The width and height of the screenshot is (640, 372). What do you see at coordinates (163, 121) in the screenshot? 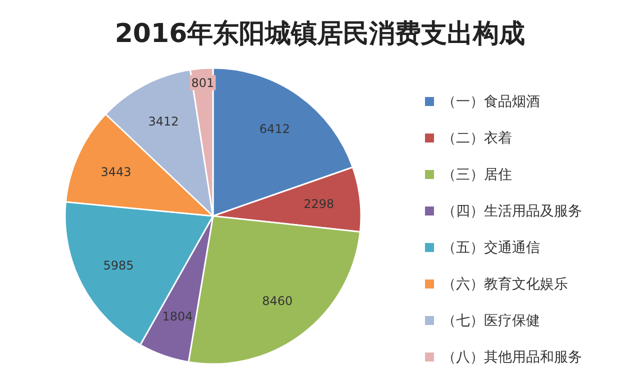
I see `data-label: 3412` at bounding box center [163, 121].